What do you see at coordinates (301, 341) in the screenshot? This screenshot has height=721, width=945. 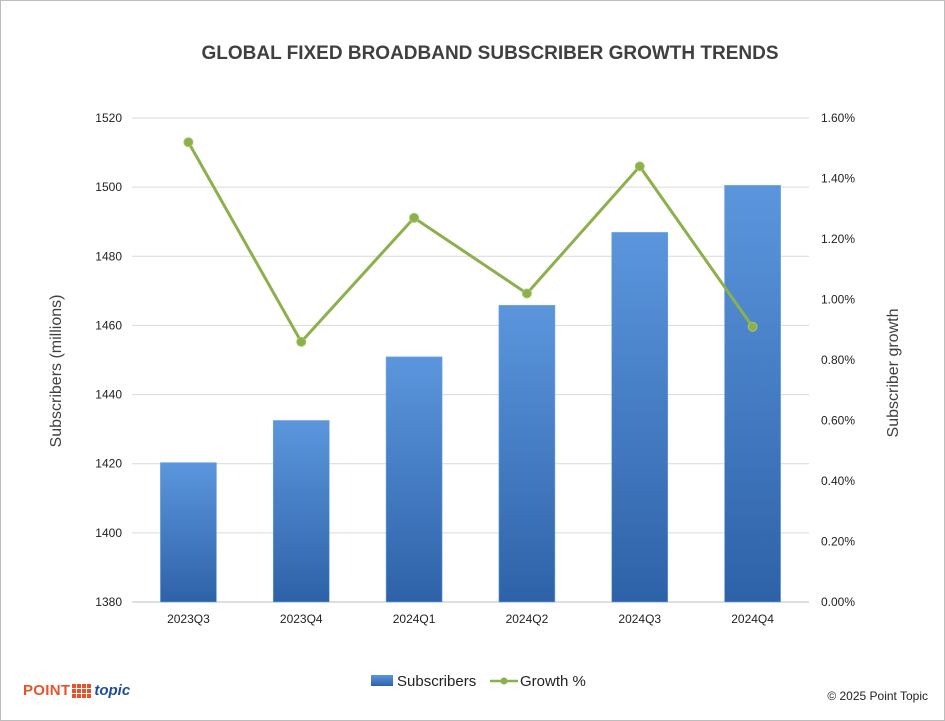 I see `growth-point-2023Q4` at bounding box center [301, 341].